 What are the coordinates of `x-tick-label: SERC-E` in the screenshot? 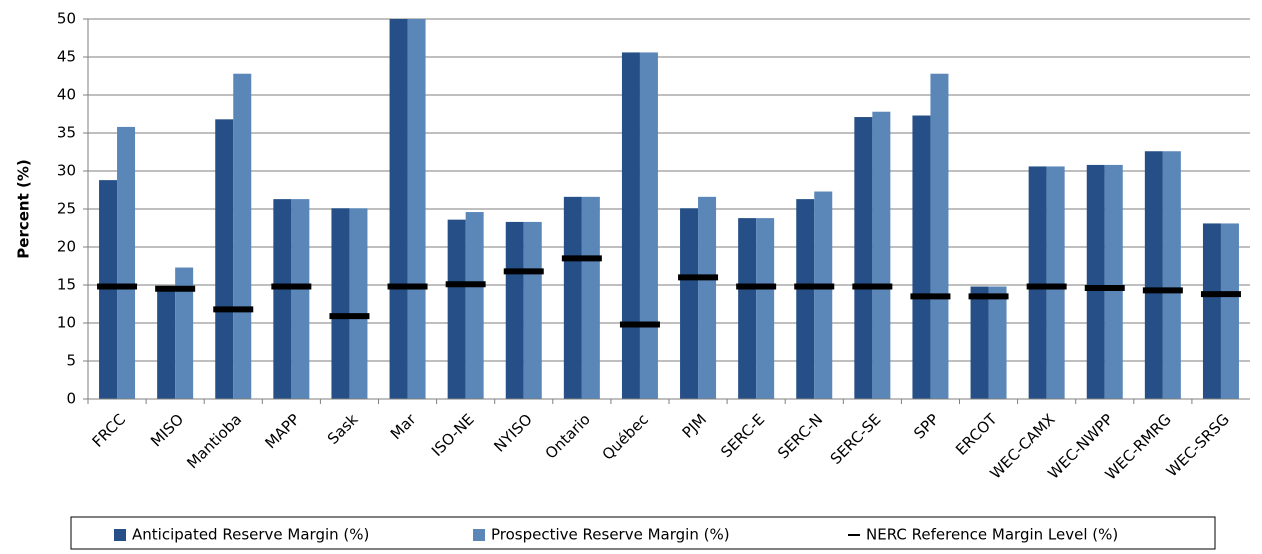 It's located at (742, 435).